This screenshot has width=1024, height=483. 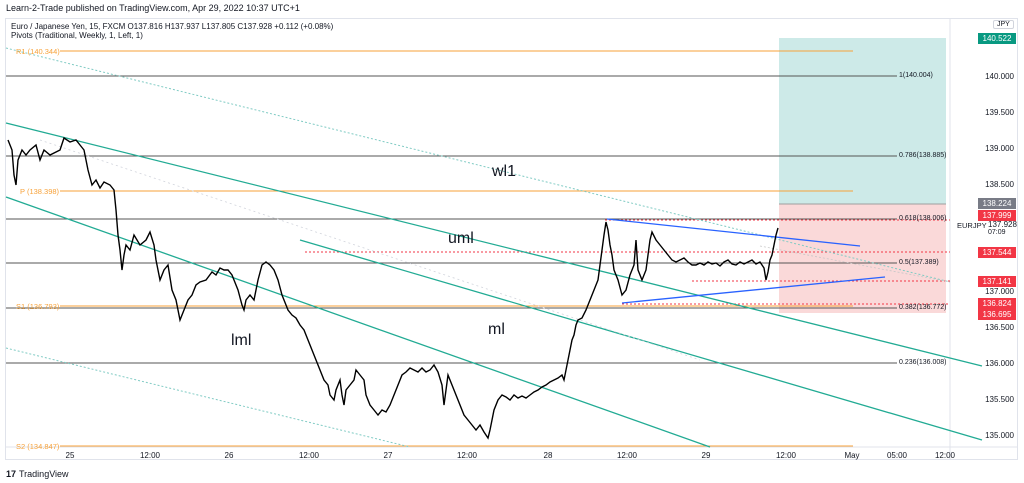 I want to click on pivot-label-s2: S2 (134.847), so click(x=38, y=446).